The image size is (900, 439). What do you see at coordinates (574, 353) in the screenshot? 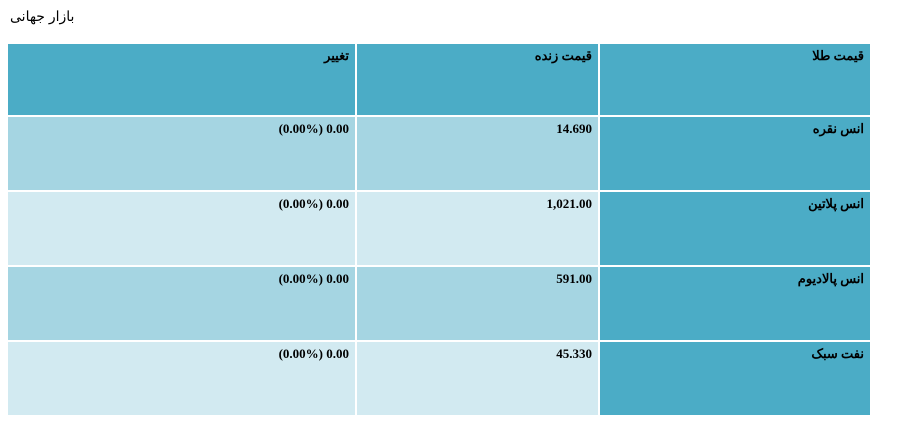
I see `cell-value: 45.330` at bounding box center [574, 353].